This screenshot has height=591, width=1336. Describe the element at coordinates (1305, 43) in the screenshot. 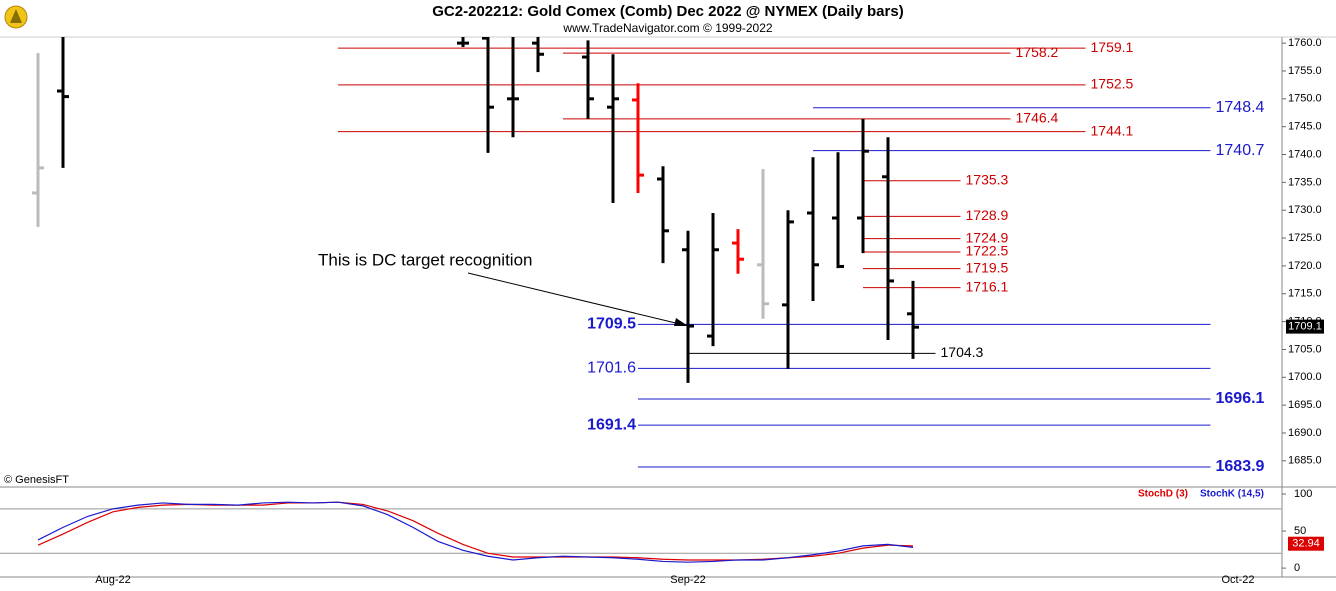

I see `y-tick-label: 1760.0` at that location.